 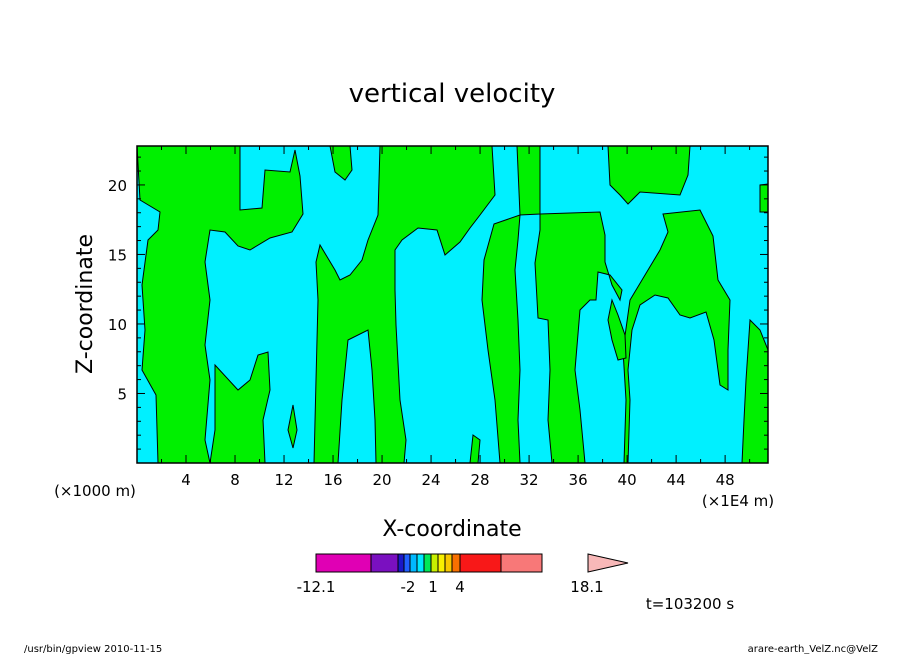 I want to click on x-tick-label: 16, so click(x=332, y=480).